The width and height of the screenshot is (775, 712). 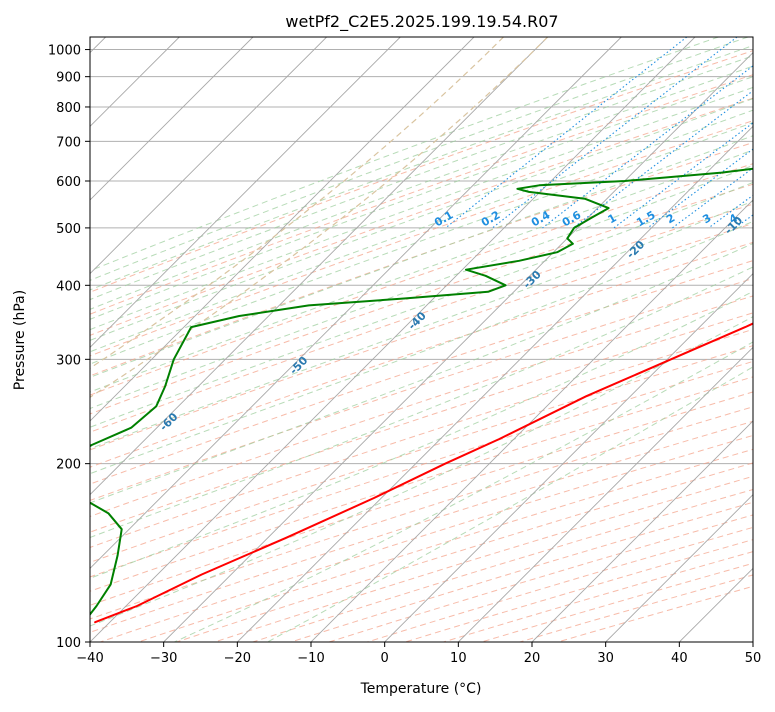 What do you see at coordinates (68, 182) in the screenshot?
I see `y-tick-label: 600` at bounding box center [68, 182].